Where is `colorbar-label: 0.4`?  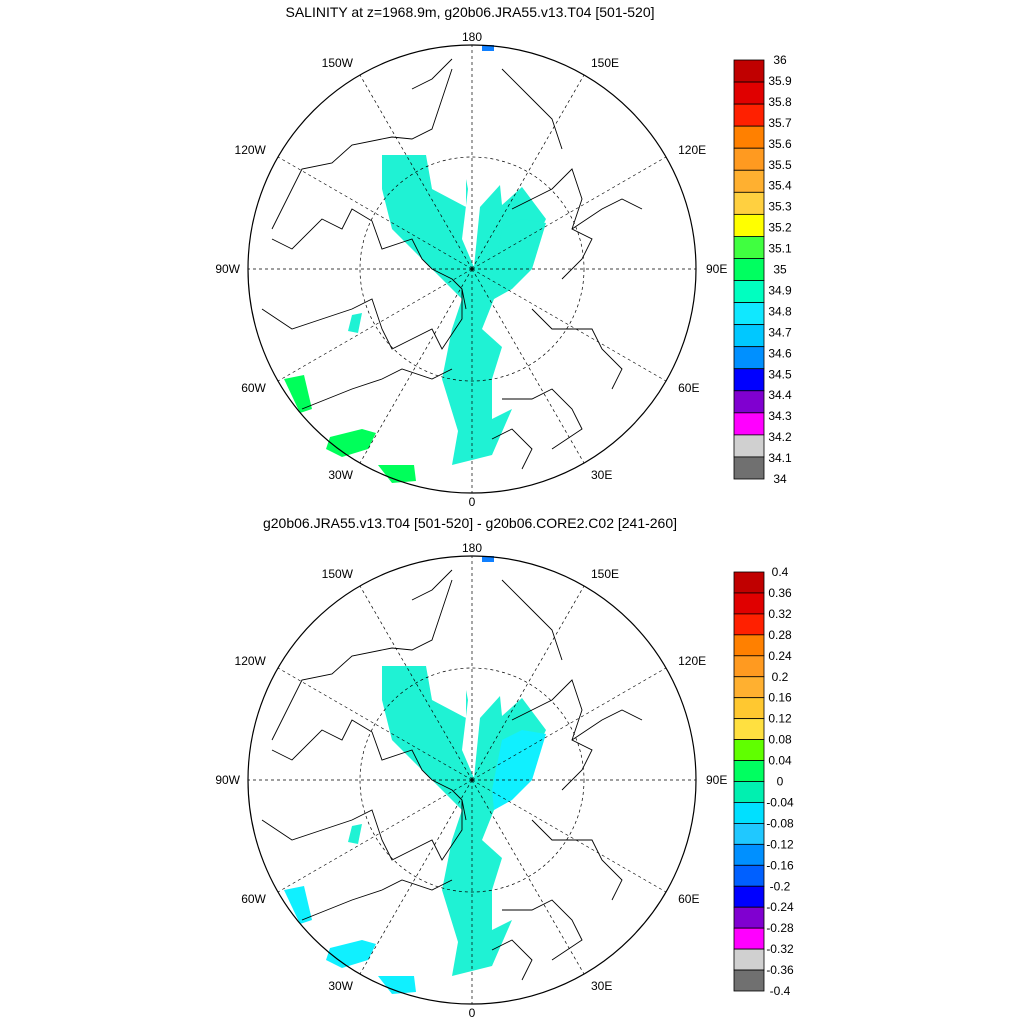 colorbar-label: 0.4 is located at coordinates (780, 572).